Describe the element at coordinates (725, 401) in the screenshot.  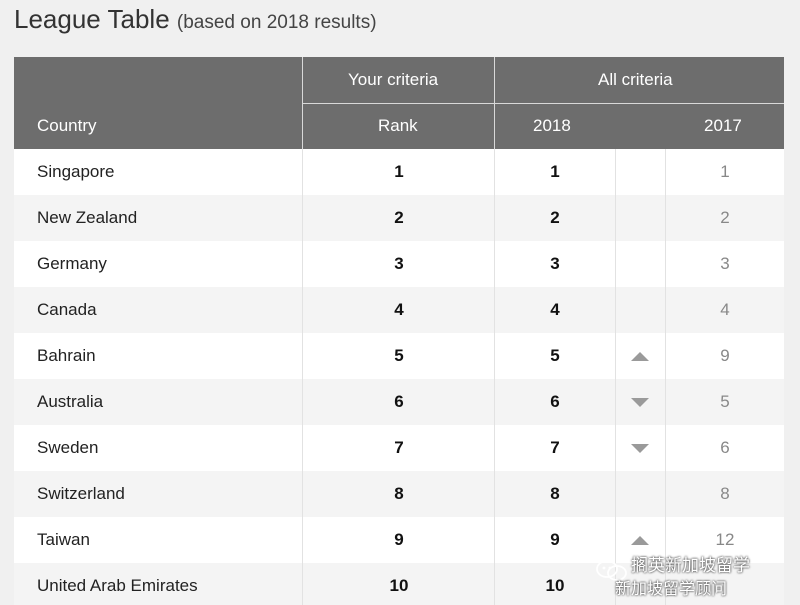
I see `cell-2017: 5` at that location.